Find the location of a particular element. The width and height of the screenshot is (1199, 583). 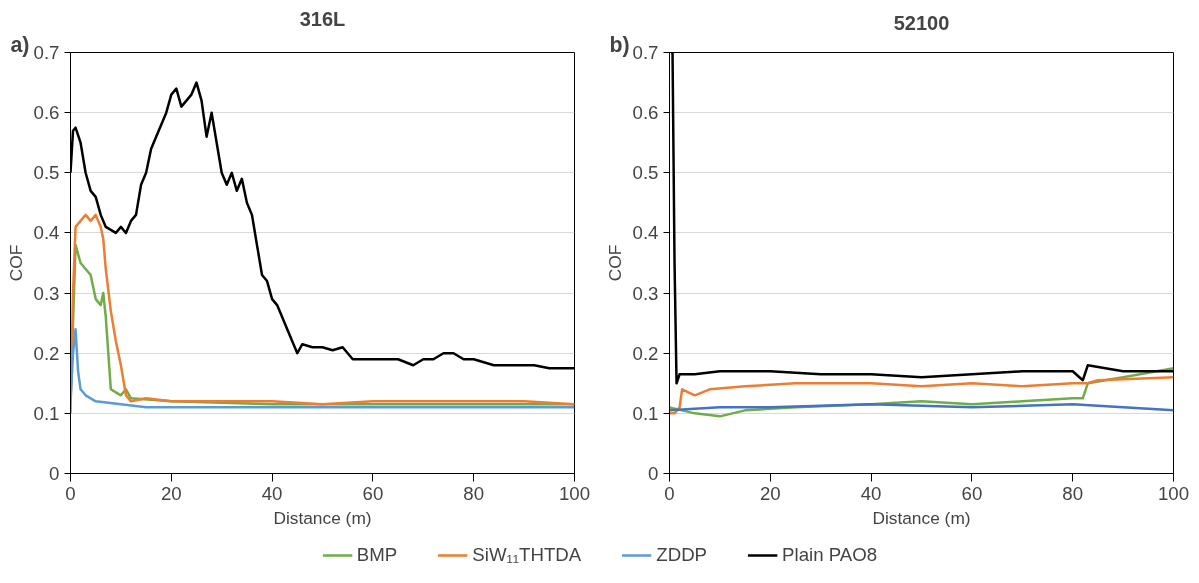

chart-title: 52100 is located at coordinates (921, 22).